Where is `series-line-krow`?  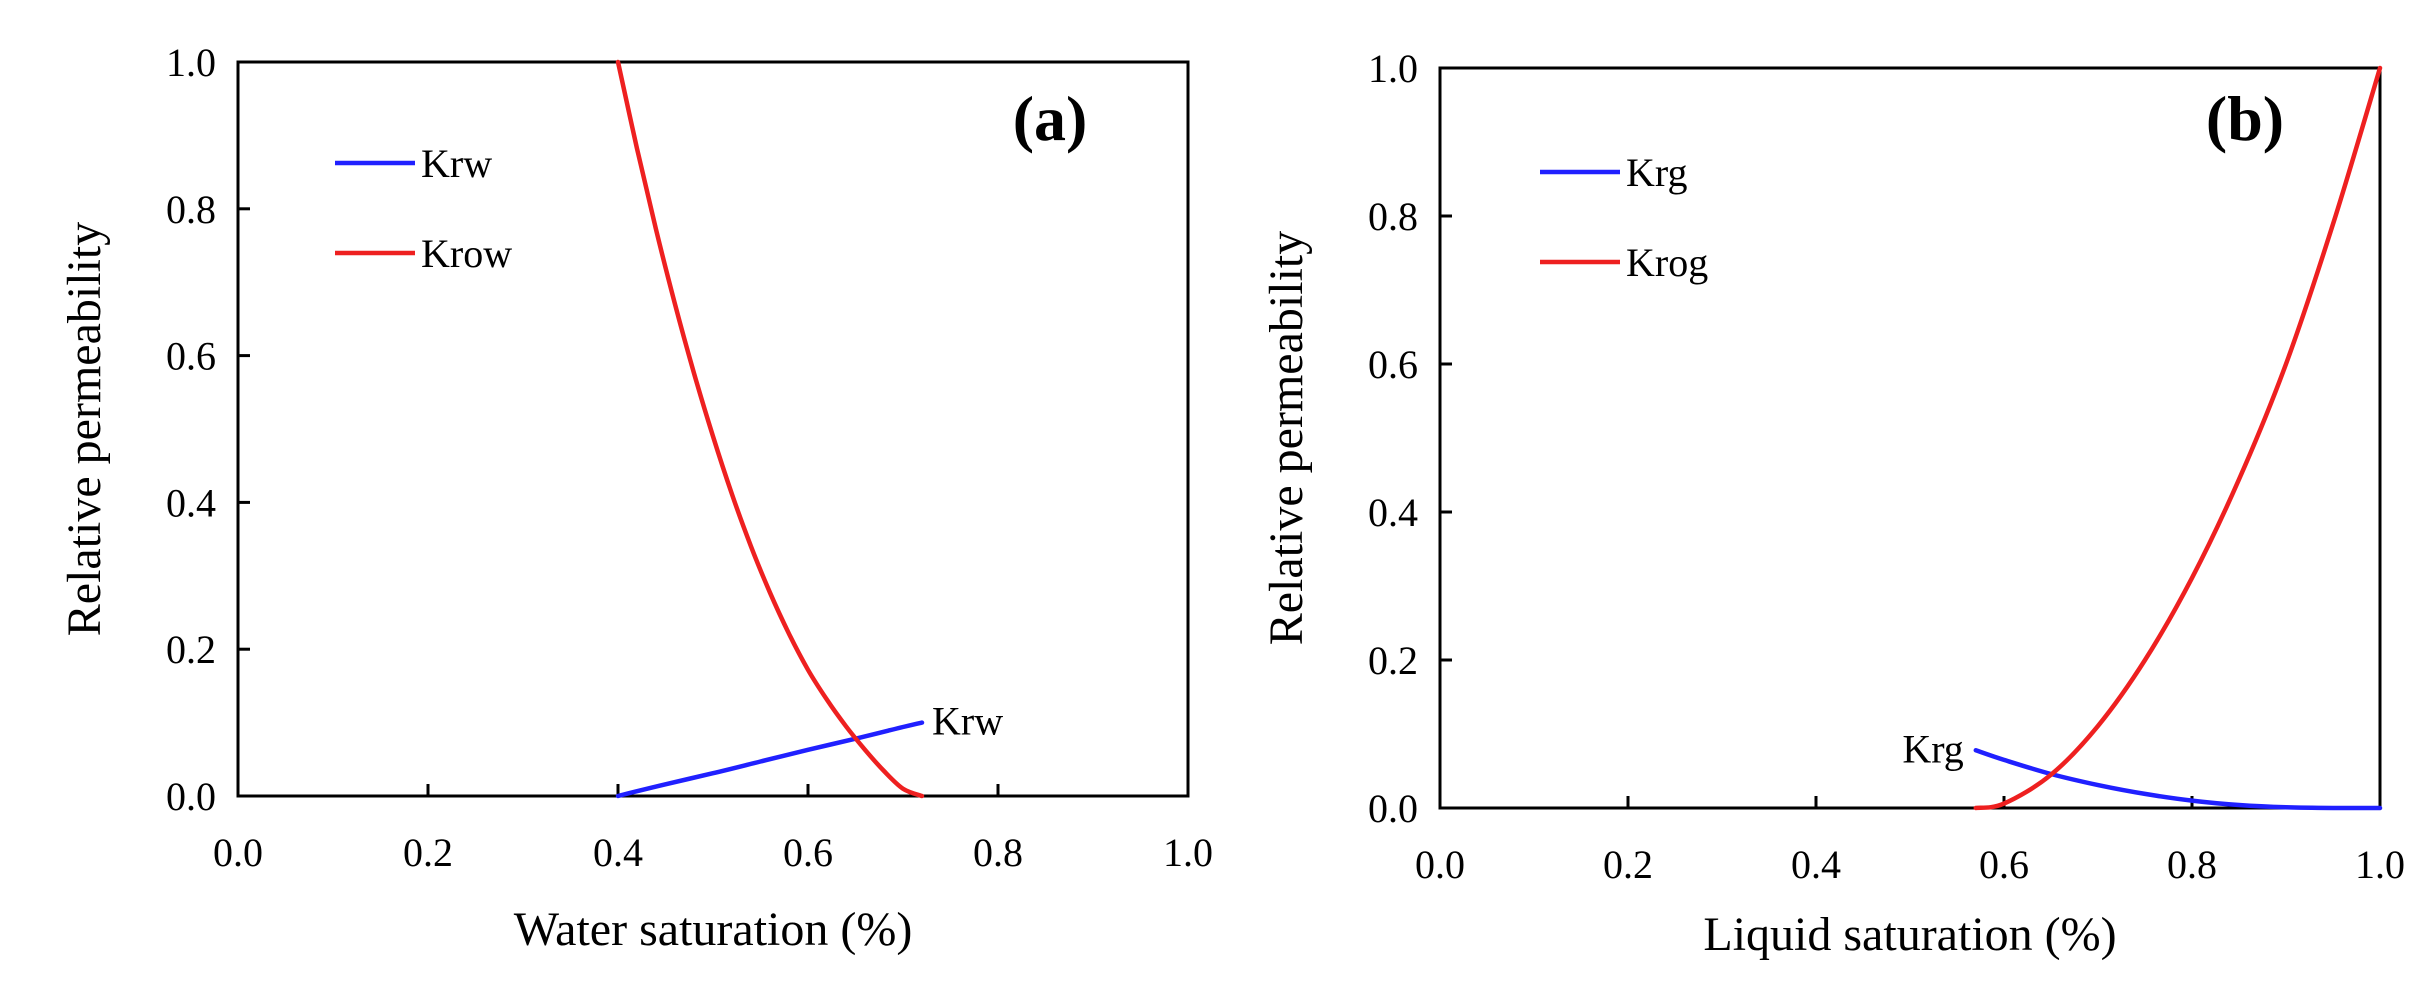
series-line-krow is located at coordinates (770, 429).